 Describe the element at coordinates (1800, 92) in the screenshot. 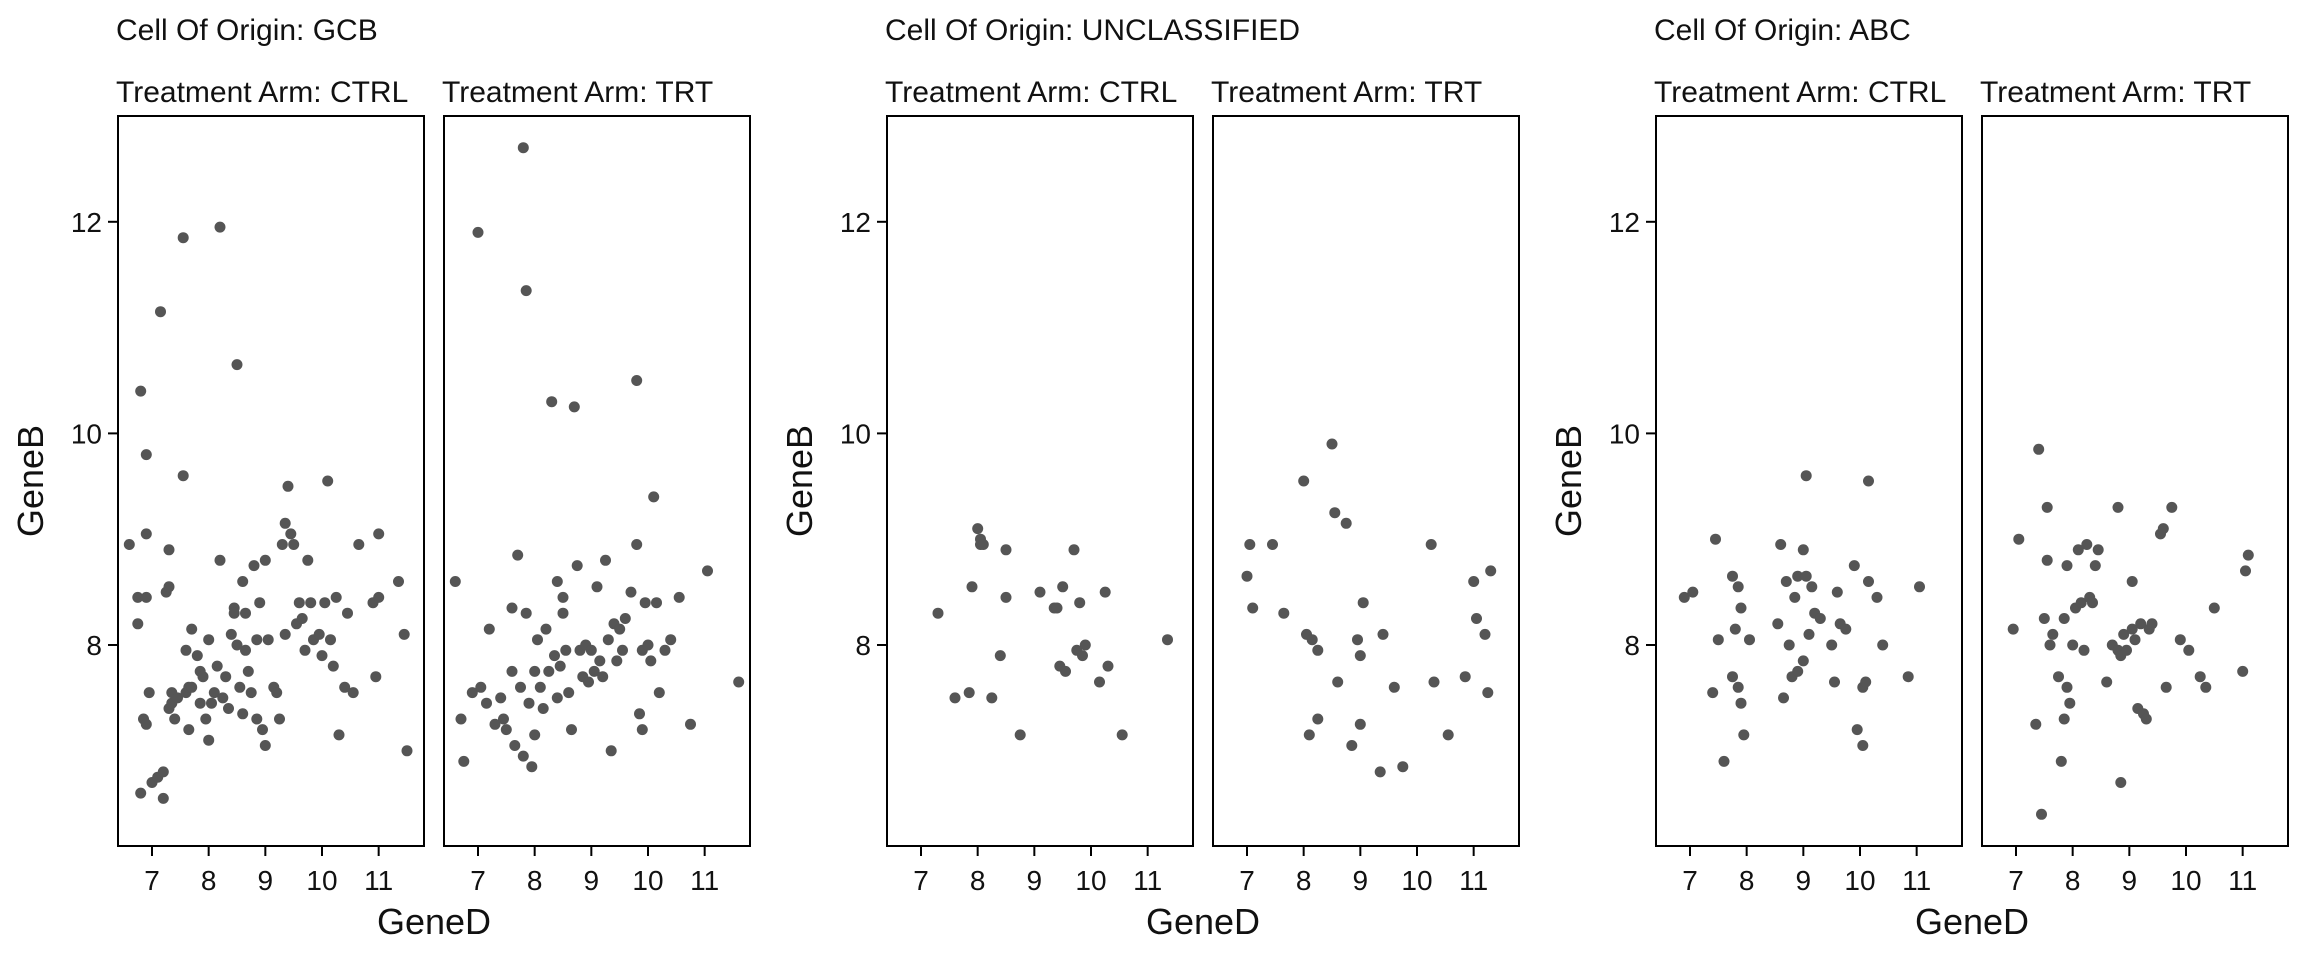

I see `facet-title: Treatment Arm: CTRL` at that location.